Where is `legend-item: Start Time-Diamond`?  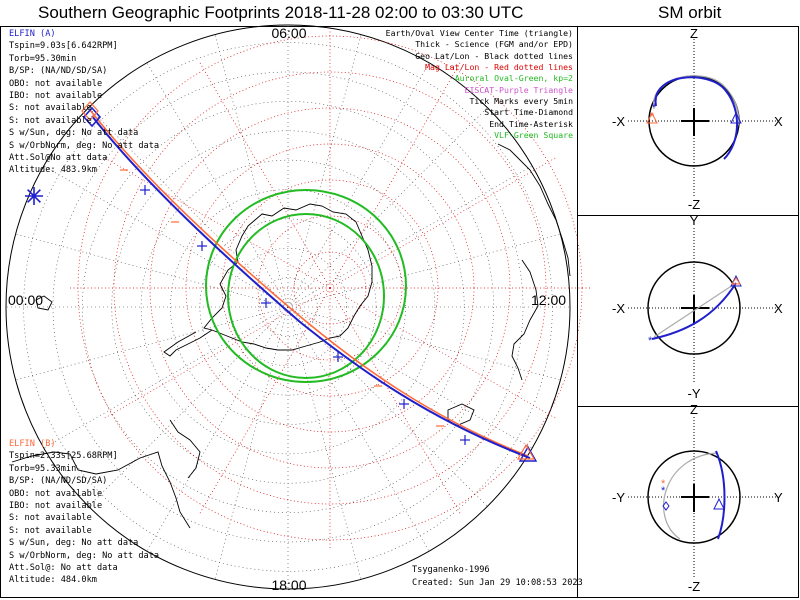
legend-item: Start Time-Diamond is located at coordinates (528, 112).